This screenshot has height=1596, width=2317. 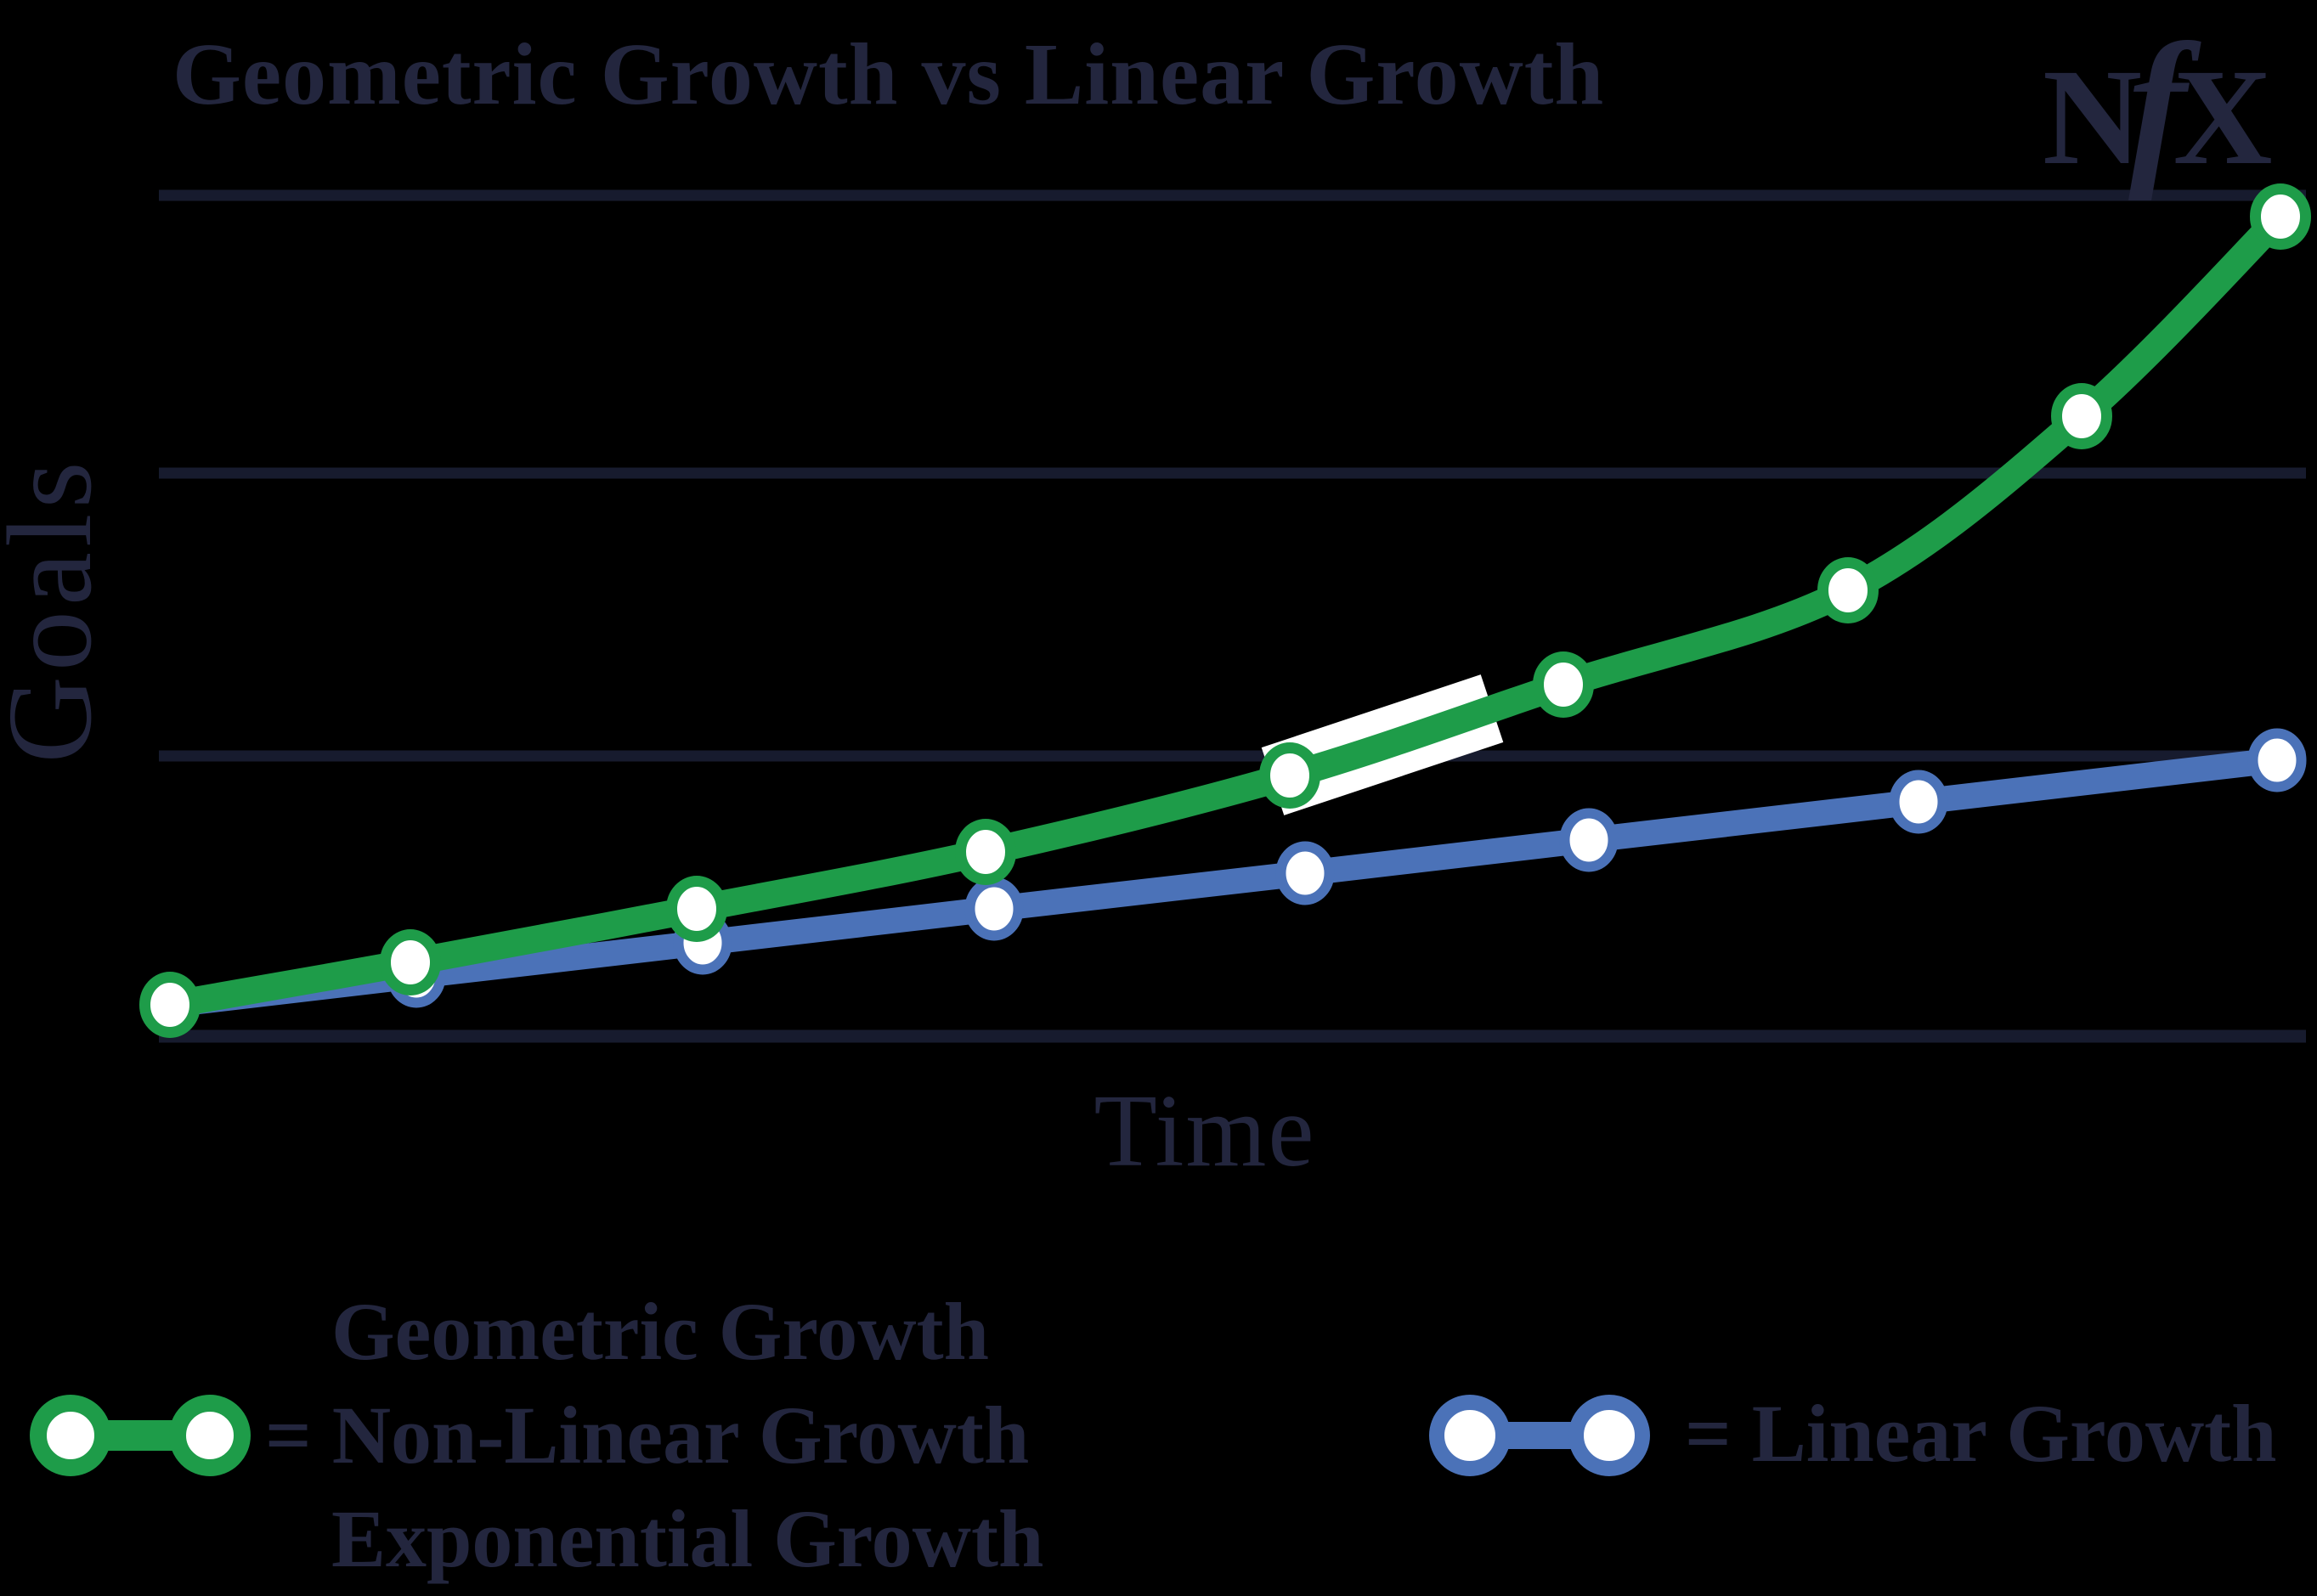 I want to click on x-axis-label: Time, so click(x=1205, y=1131).